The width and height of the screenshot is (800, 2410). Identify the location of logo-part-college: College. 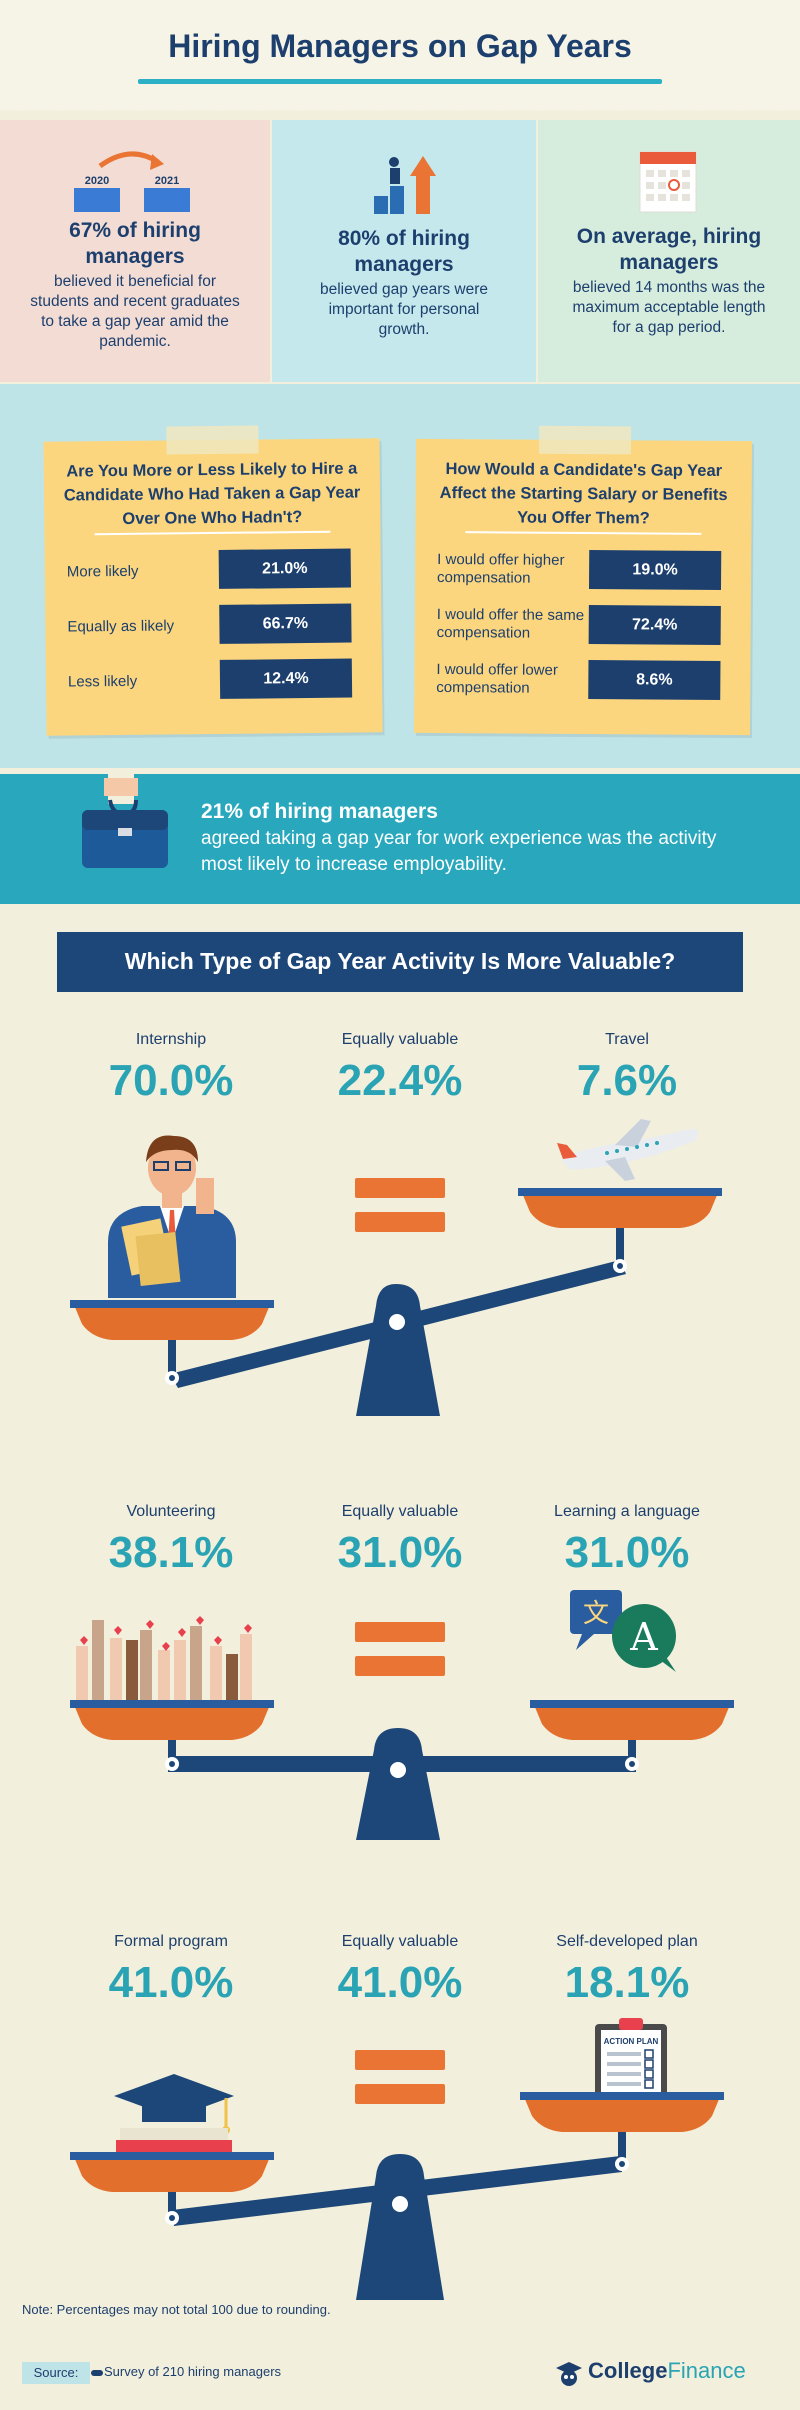
(628, 2370).